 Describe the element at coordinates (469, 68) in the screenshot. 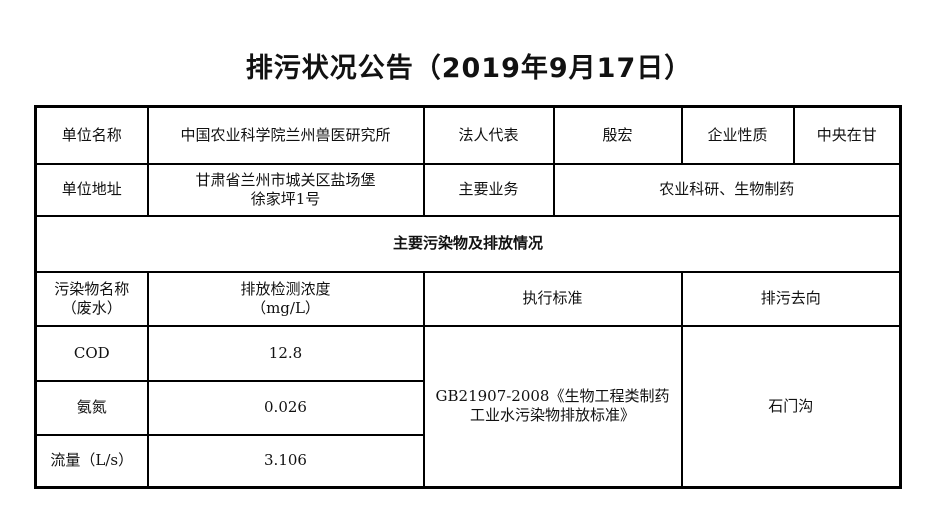

I see `page-title: 排污状况公告（2019年9月17日）` at that location.